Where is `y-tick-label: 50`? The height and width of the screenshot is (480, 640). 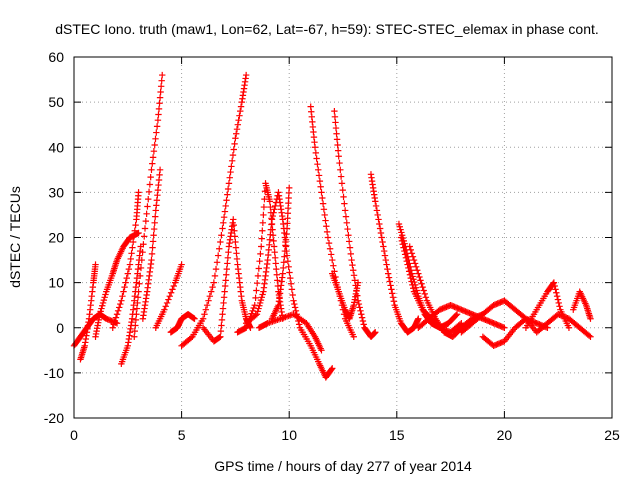
y-tick-label: 50 is located at coordinates (56, 102).